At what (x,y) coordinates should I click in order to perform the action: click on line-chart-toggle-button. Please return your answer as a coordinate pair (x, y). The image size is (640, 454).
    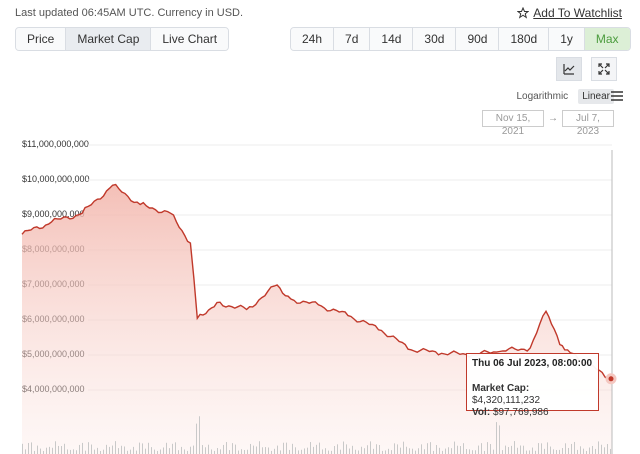
    Looking at the image, I should click on (569, 69).